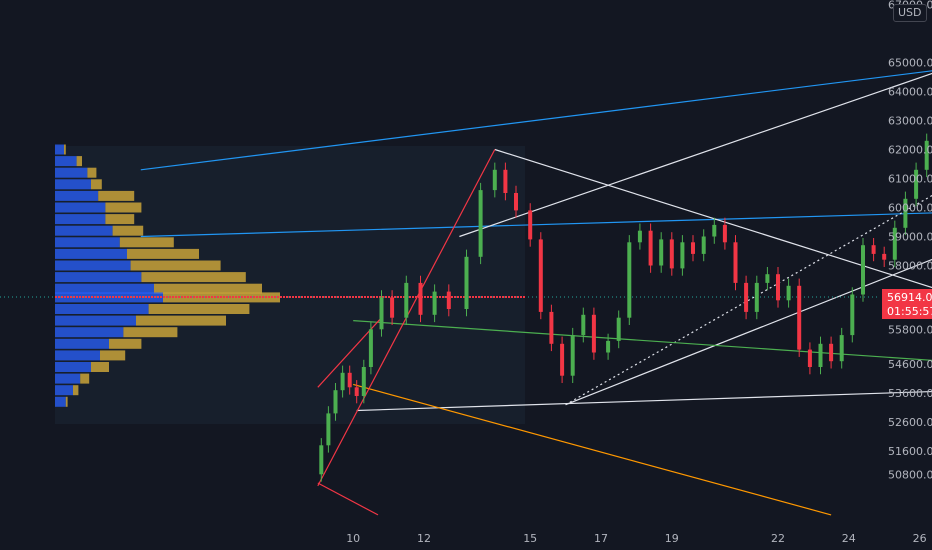 The width and height of the screenshot is (932, 550). I want to click on time-tick-label: 26, so click(920, 538).